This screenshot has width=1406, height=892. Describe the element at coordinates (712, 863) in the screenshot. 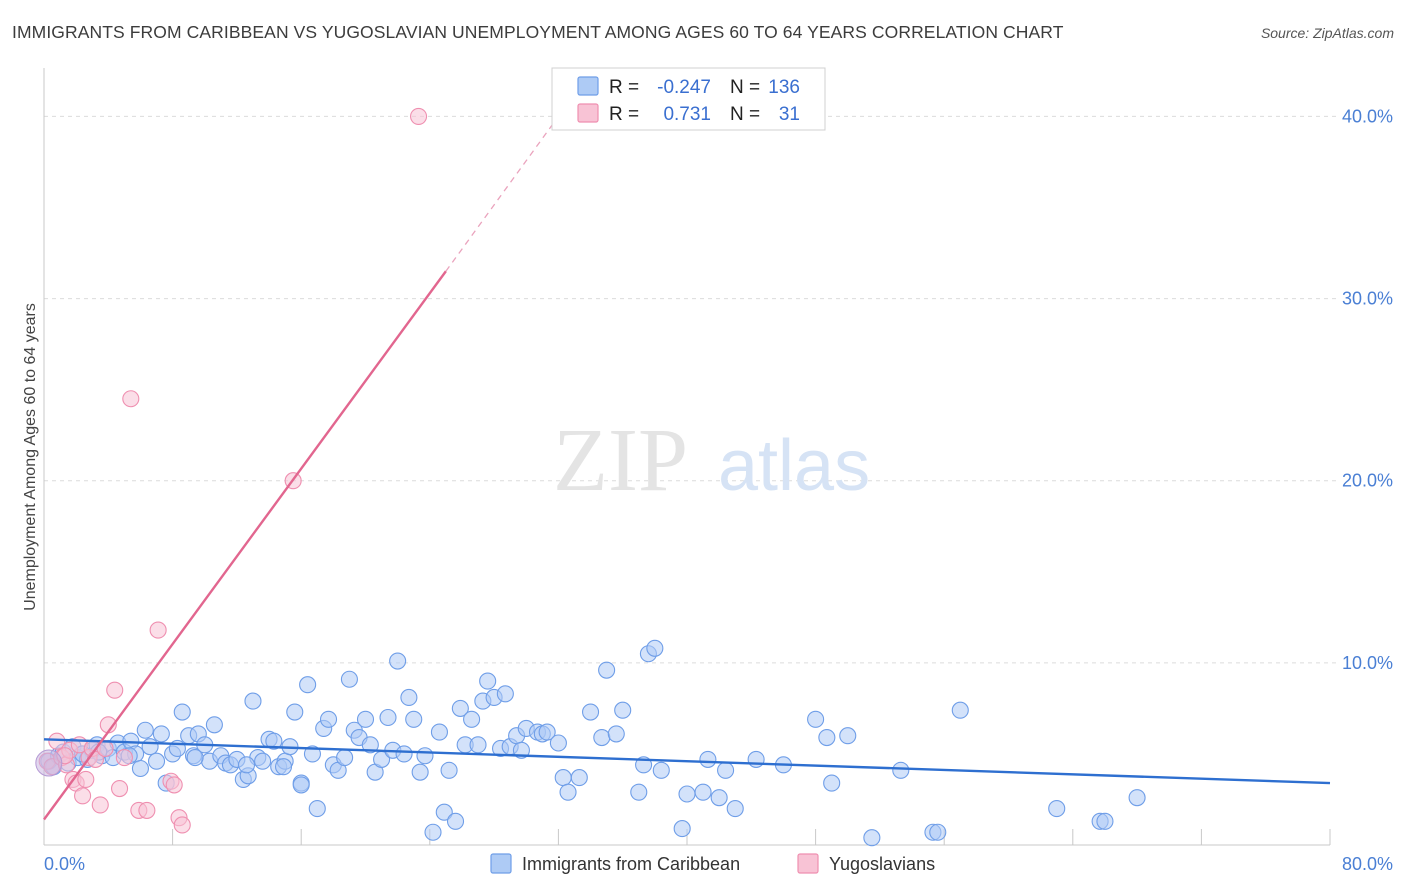

I see `legend-bottom: Immigrants from Caribbean Yugoslavians` at that location.